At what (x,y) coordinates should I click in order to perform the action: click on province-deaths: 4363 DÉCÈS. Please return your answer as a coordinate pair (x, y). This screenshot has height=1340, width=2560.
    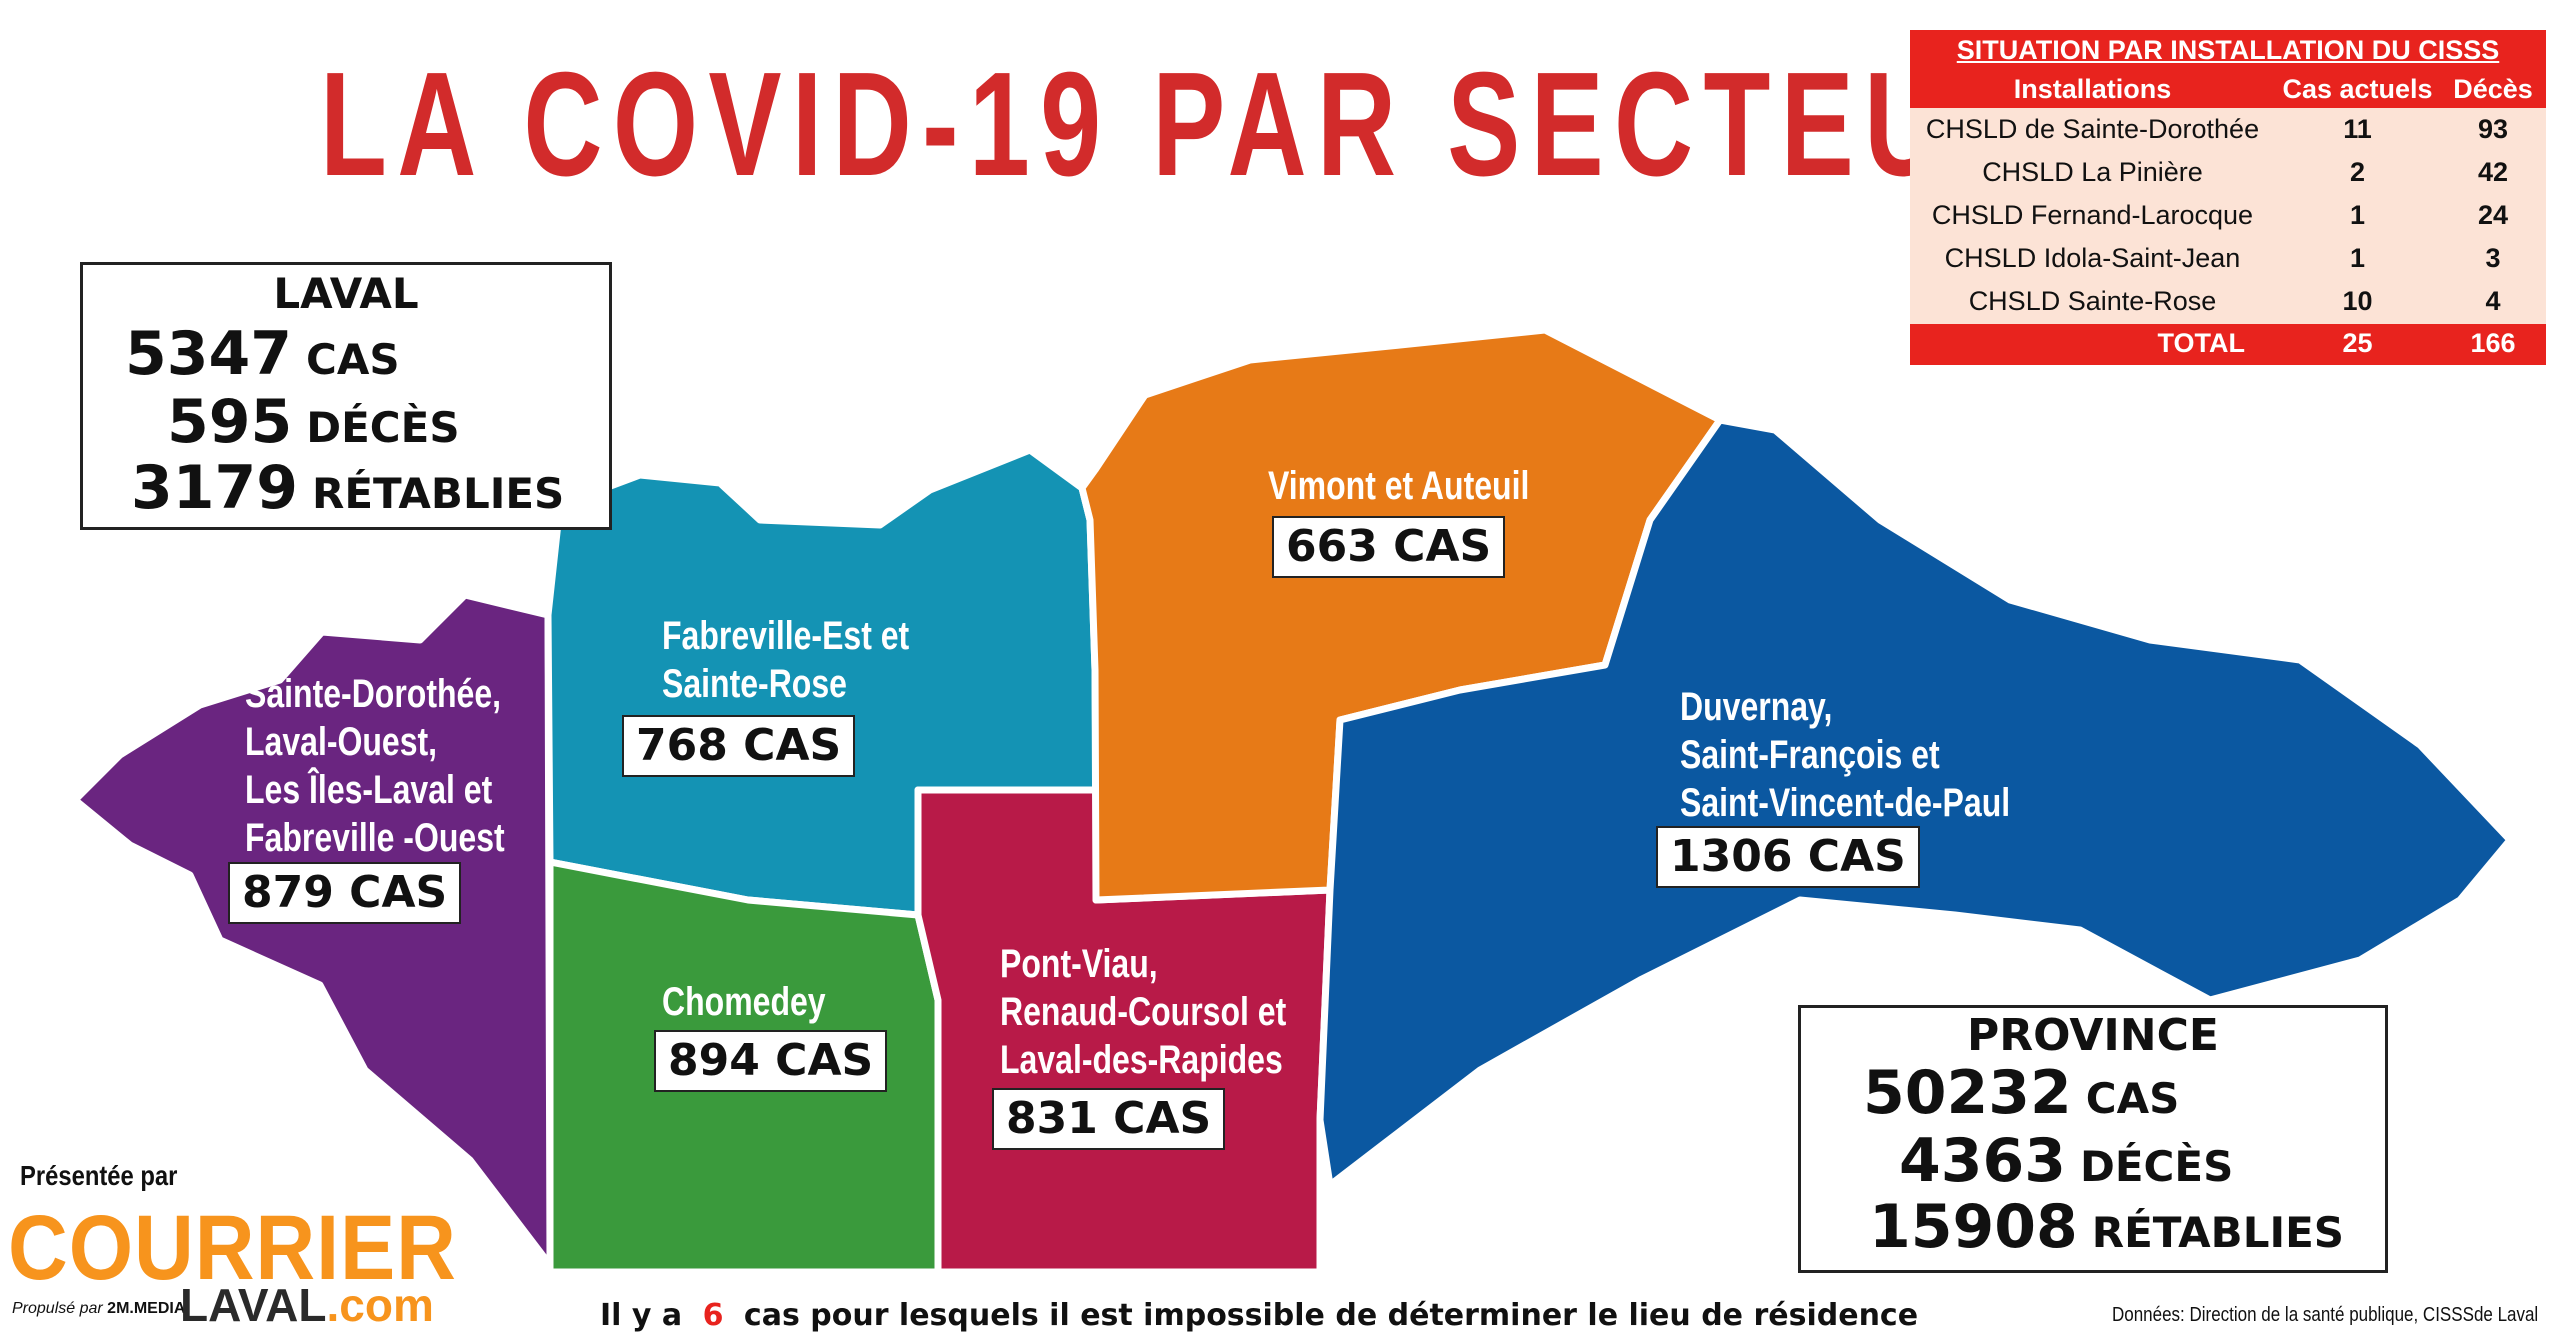
    Looking at the image, I should click on (2066, 1161).